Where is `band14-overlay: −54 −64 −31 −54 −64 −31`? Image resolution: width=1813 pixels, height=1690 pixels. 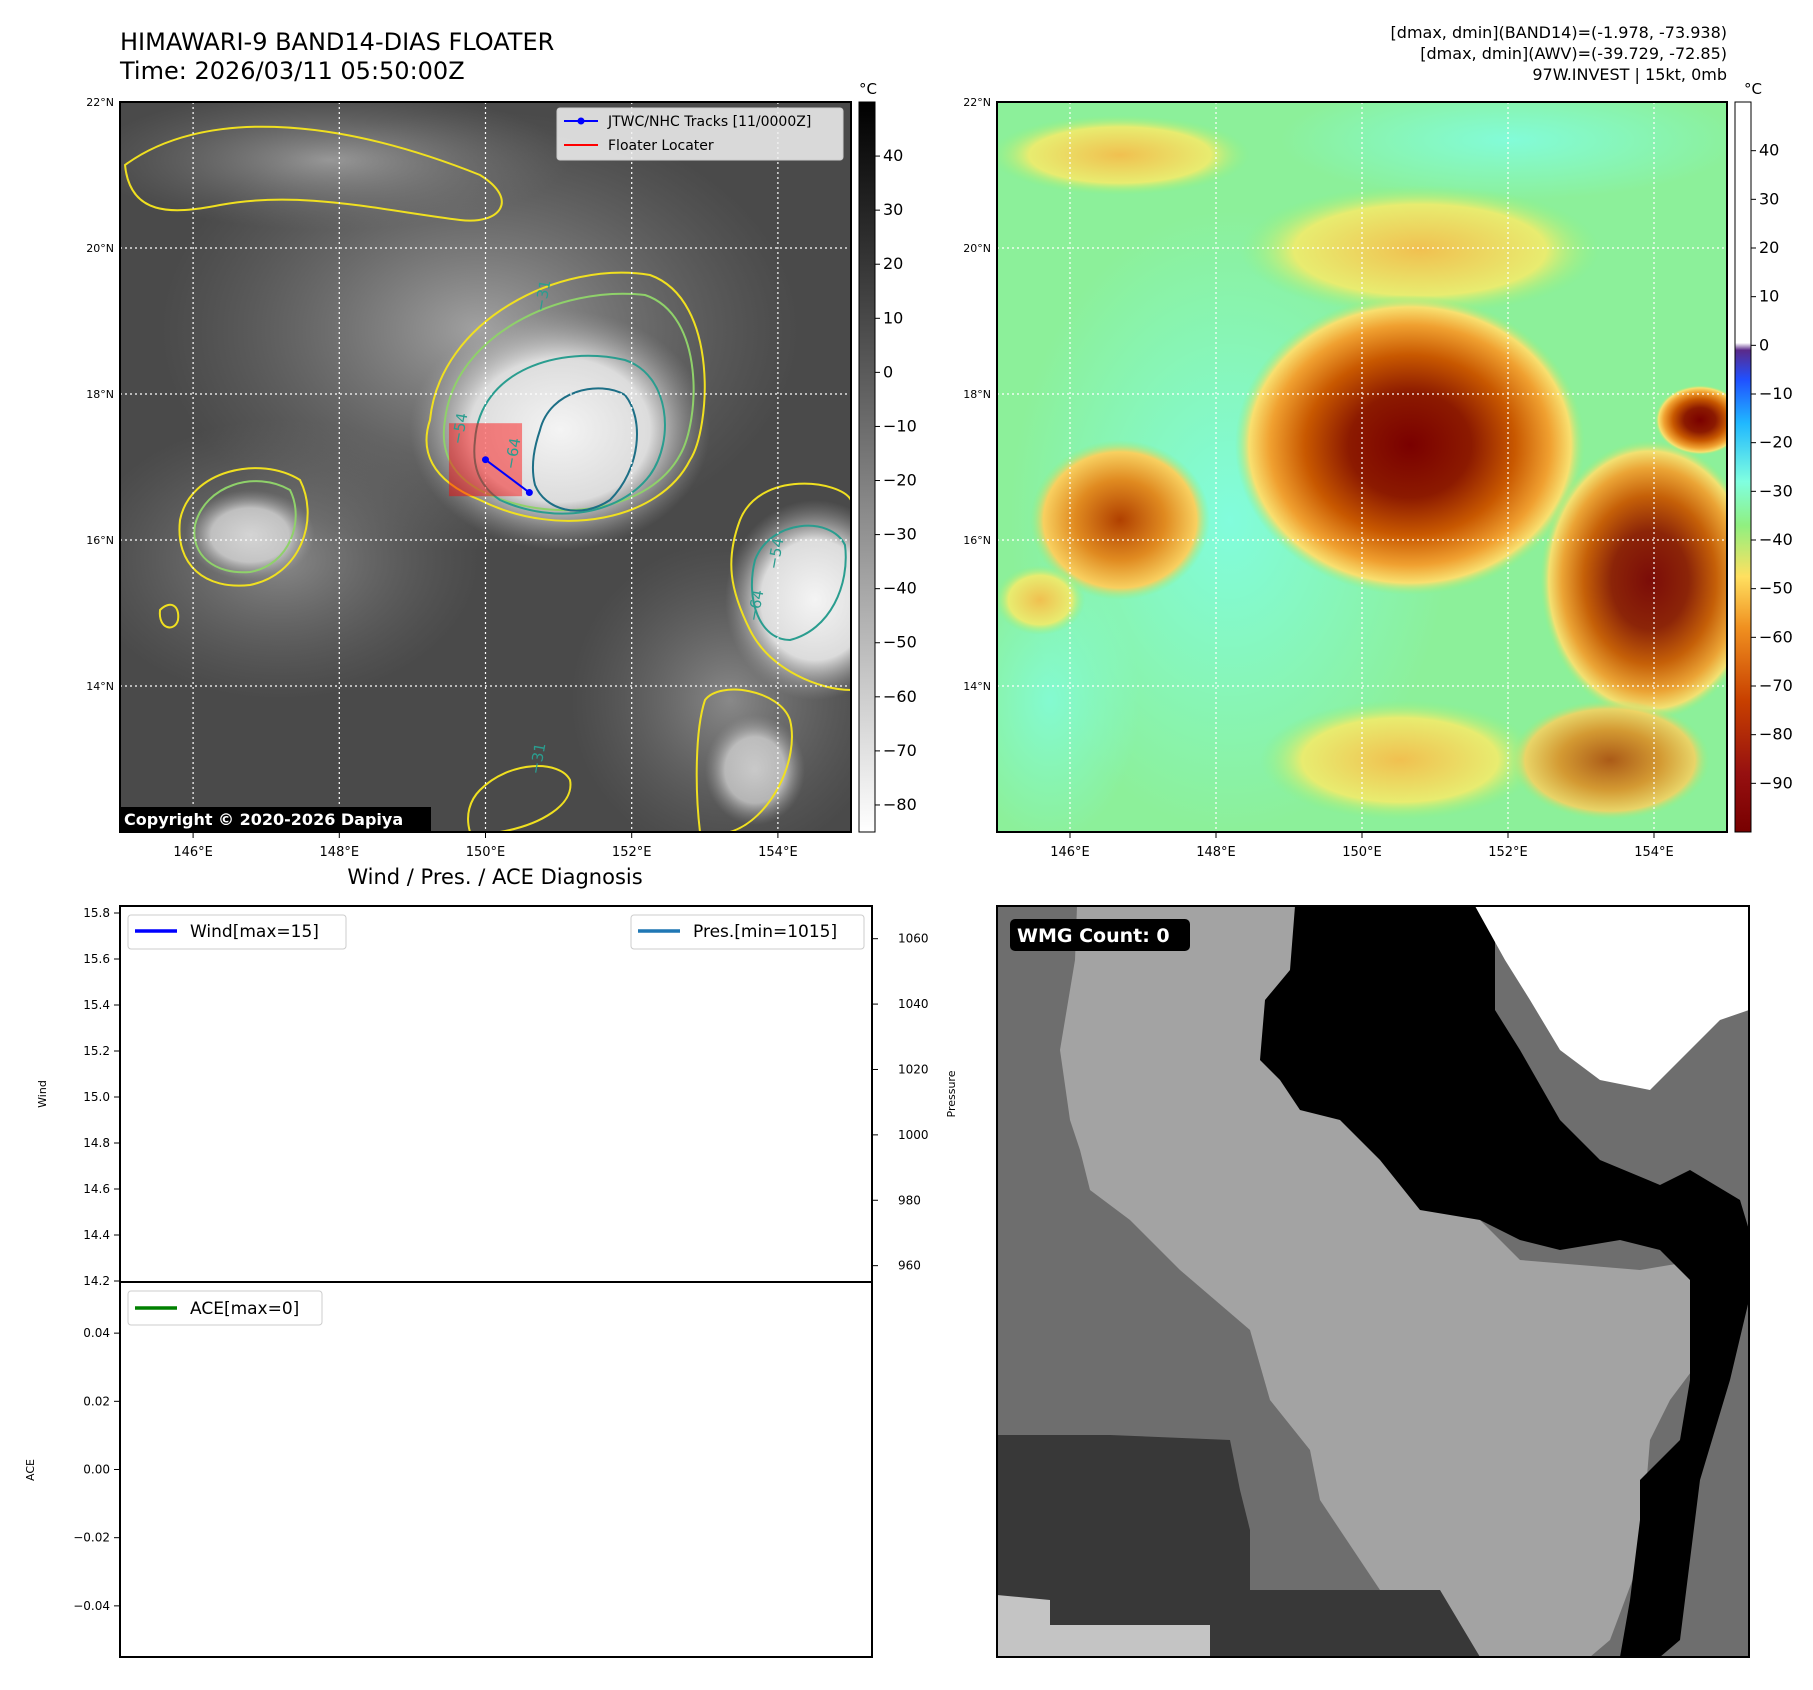 band14-overlay: −54 −64 −31 −54 −64 −31 is located at coordinates (617, 526).